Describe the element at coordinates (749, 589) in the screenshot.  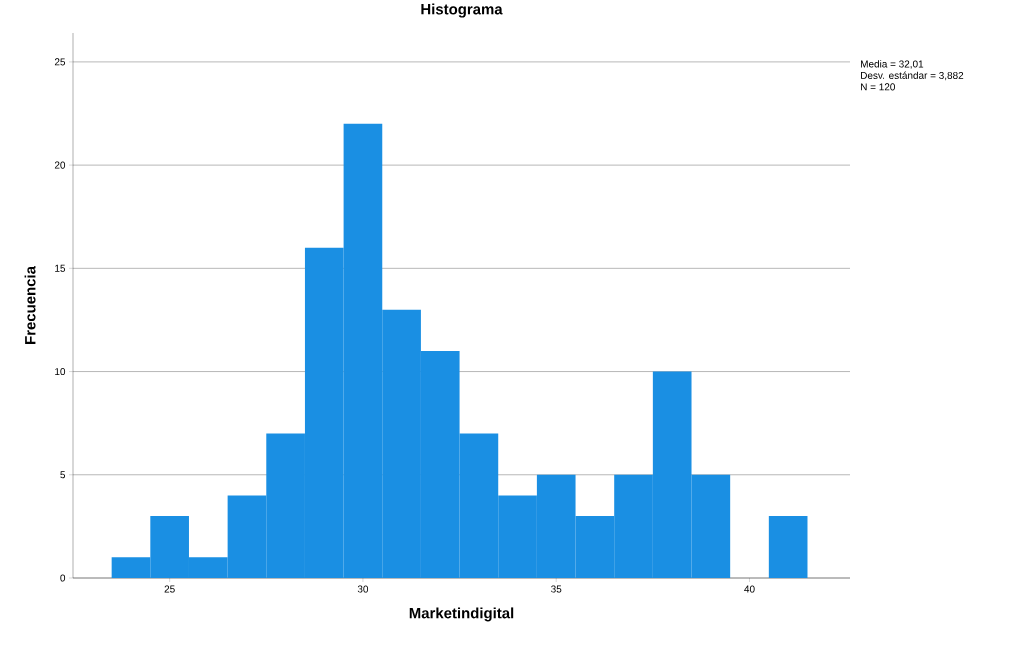
I see `x-tick-label: 40` at that location.